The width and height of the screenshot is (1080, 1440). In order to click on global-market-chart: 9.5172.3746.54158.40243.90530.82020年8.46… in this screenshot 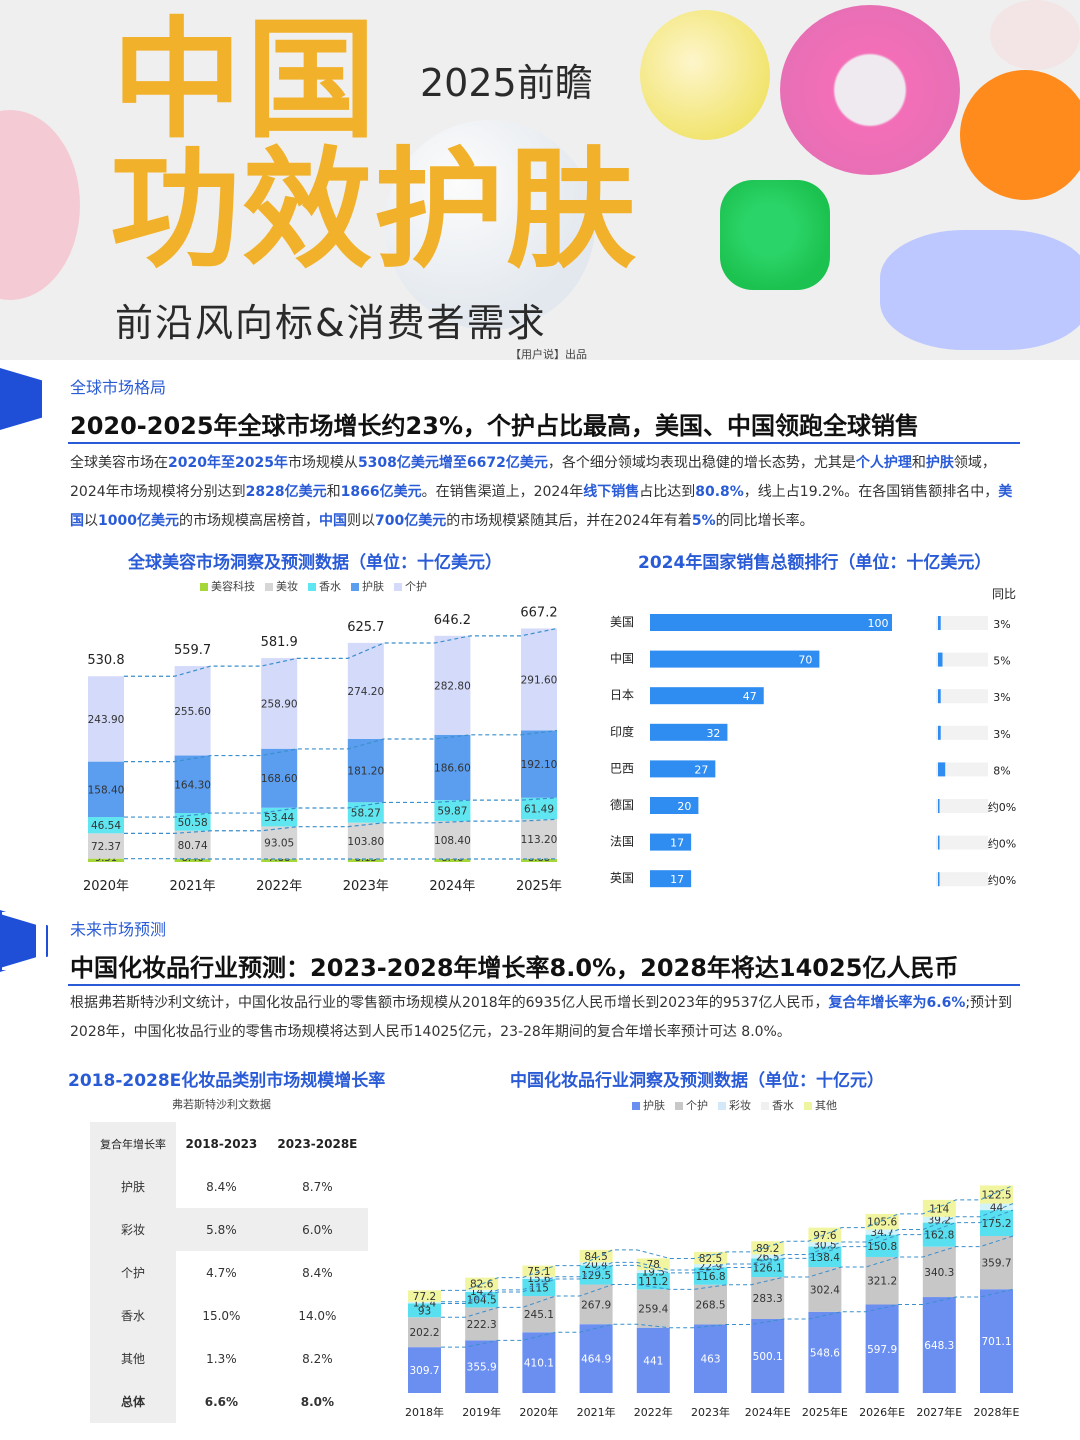, I will do `click(322, 749)`.